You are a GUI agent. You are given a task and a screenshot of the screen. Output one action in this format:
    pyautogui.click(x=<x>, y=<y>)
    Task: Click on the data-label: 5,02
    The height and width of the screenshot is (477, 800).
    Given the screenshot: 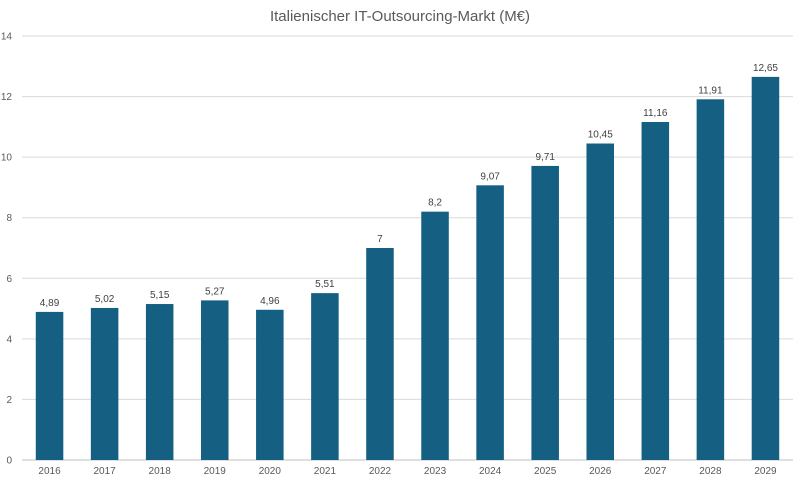 What is the action you would take?
    pyautogui.click(x=105, y=299)
    